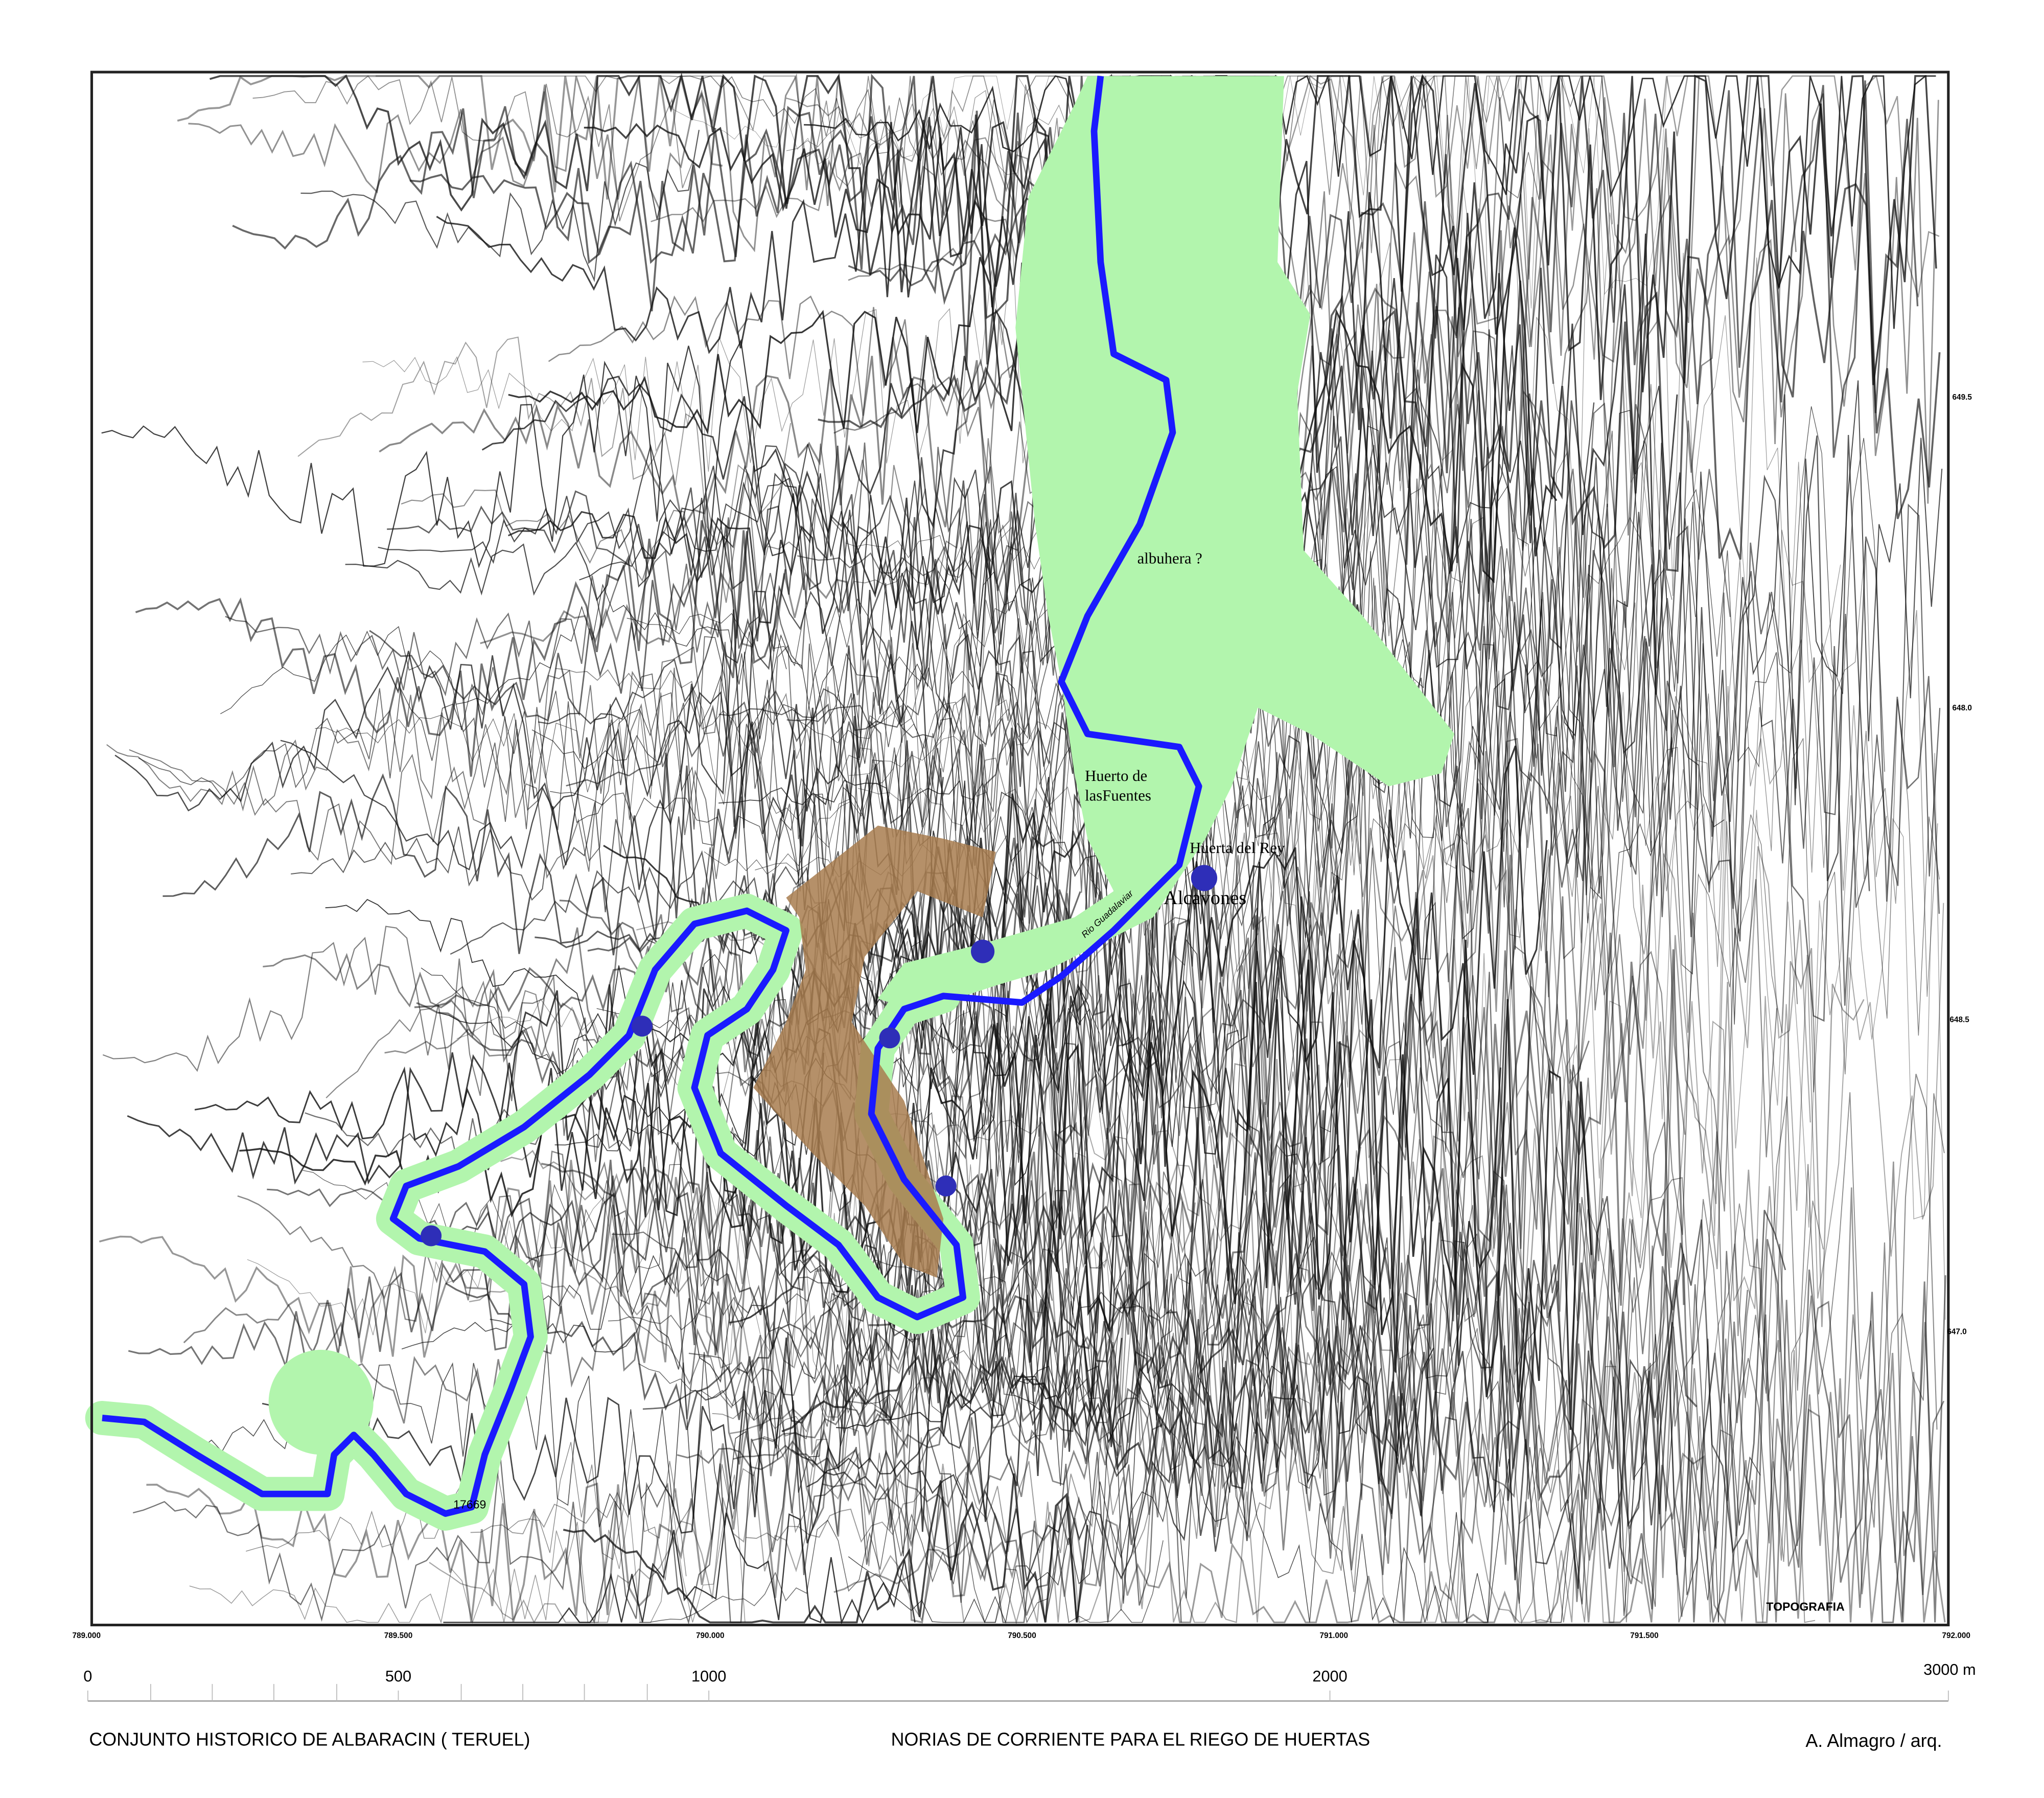  What do you see at coordinates (710, 1635) in the screenshot?
I see `x-coord: 790.000` at bounding box center [710, 1635].